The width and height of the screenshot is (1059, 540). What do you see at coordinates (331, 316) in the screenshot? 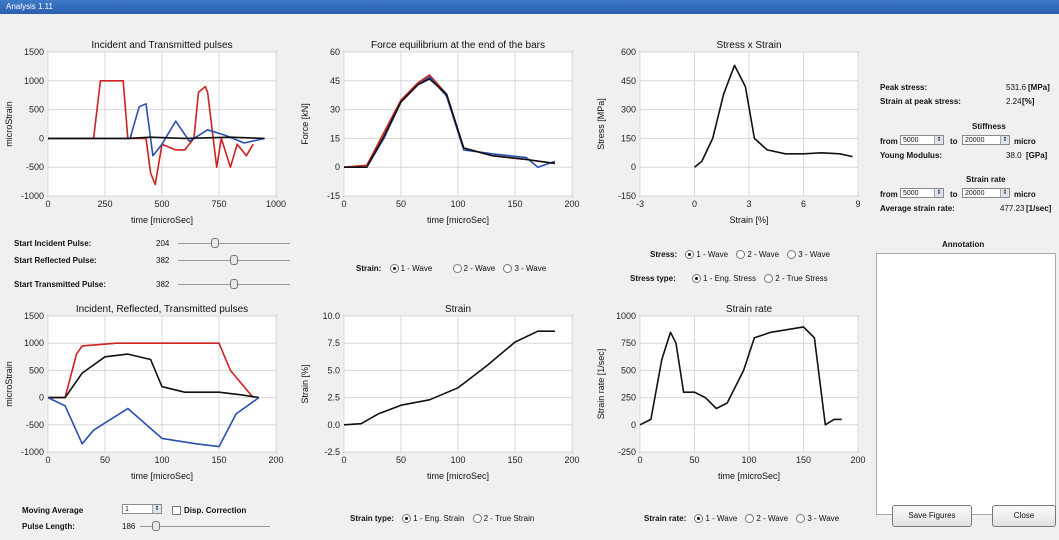
I see `y-tick-label: 10.0` at bounding box center [331, 316].